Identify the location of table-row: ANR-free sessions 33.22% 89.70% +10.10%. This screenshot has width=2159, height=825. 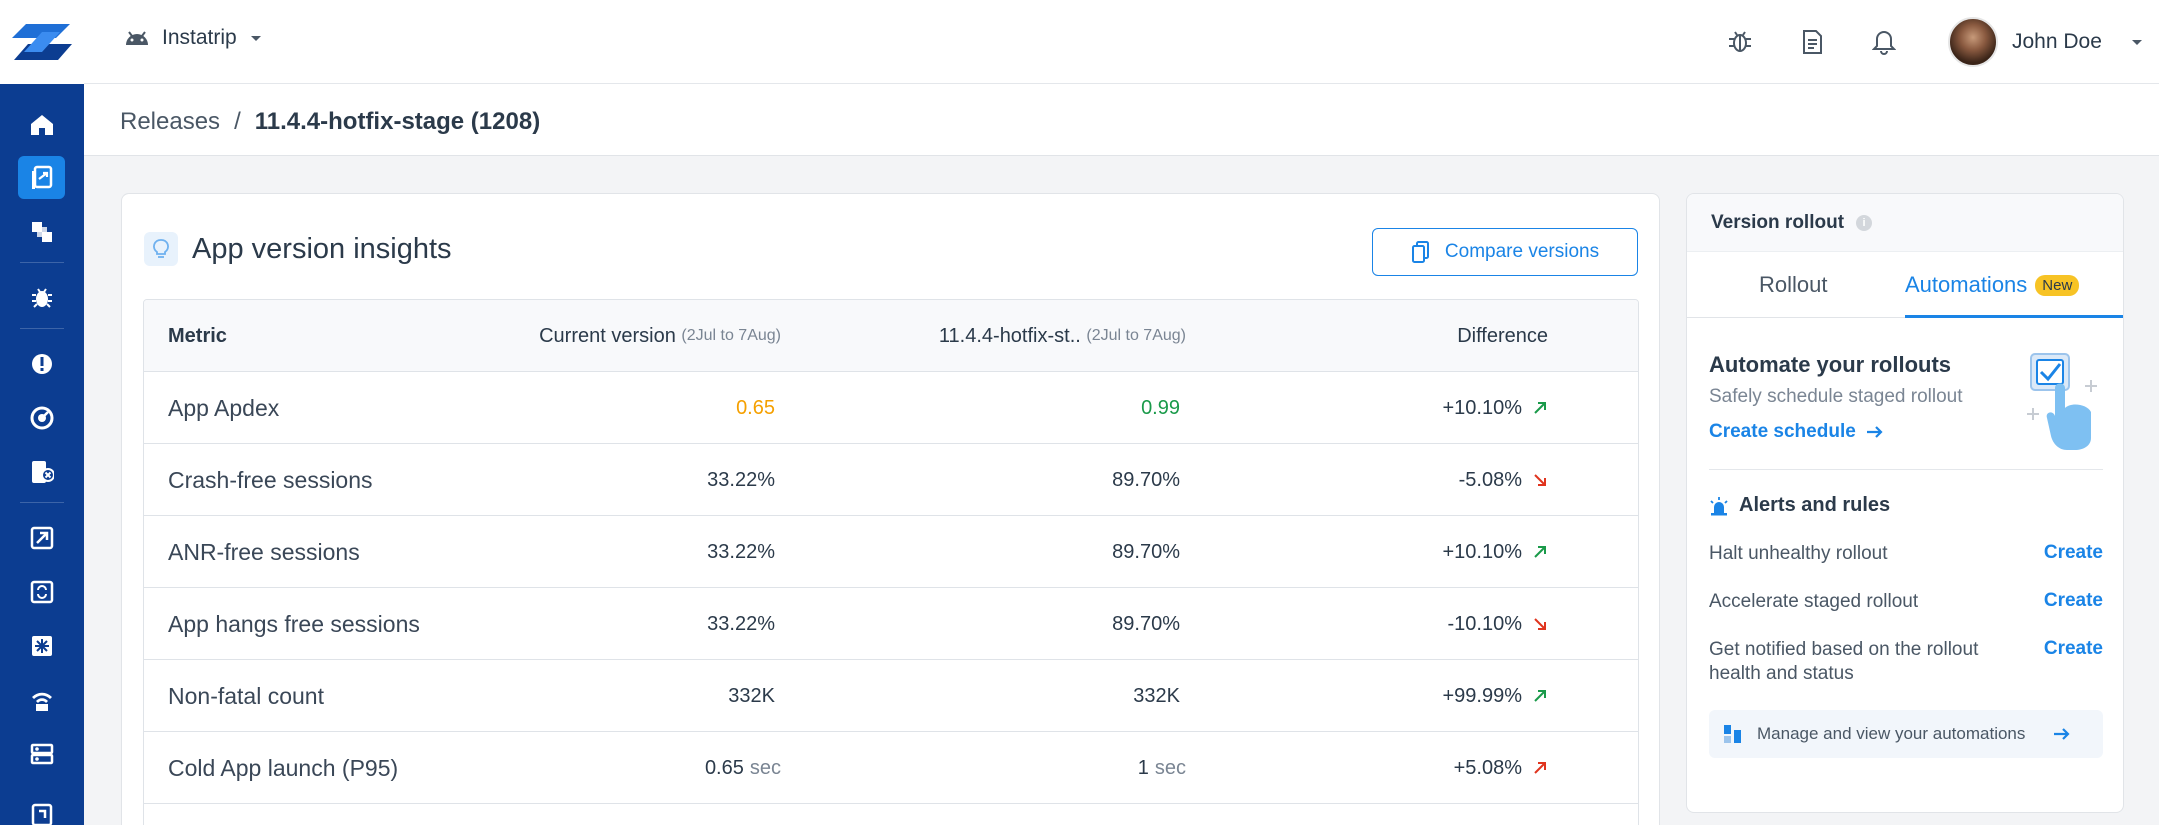
(891, 552).